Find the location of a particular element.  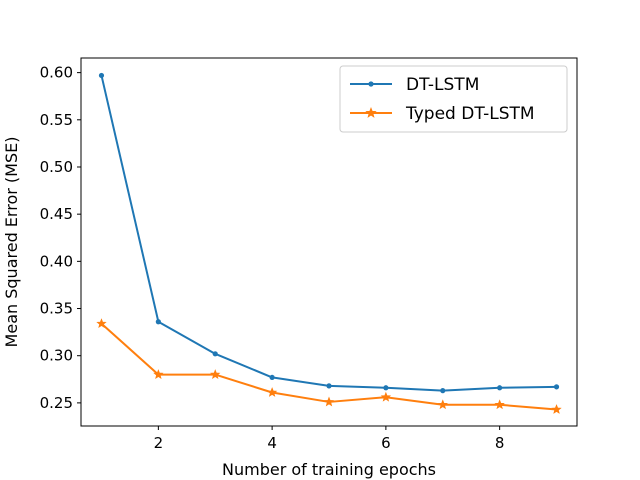

y-axis-ticks: 0.25 0.30 0.35 0.40 0.45 0.50 0.55 0.60 is located at coordinates (60, 238).